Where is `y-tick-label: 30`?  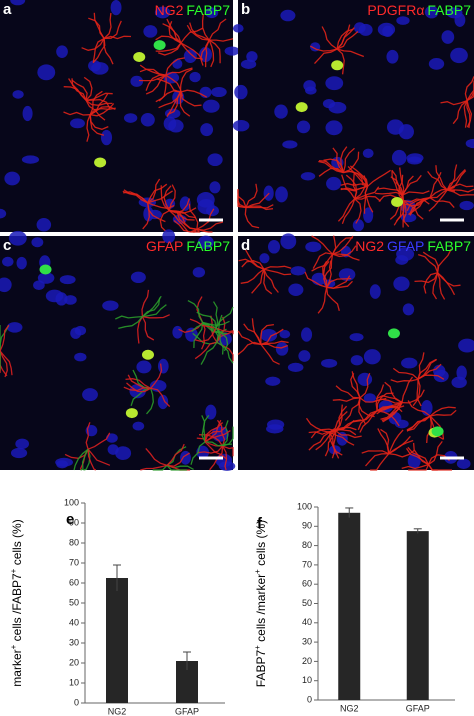 y-tick-label: 30 is located at coordinates (307, 641).